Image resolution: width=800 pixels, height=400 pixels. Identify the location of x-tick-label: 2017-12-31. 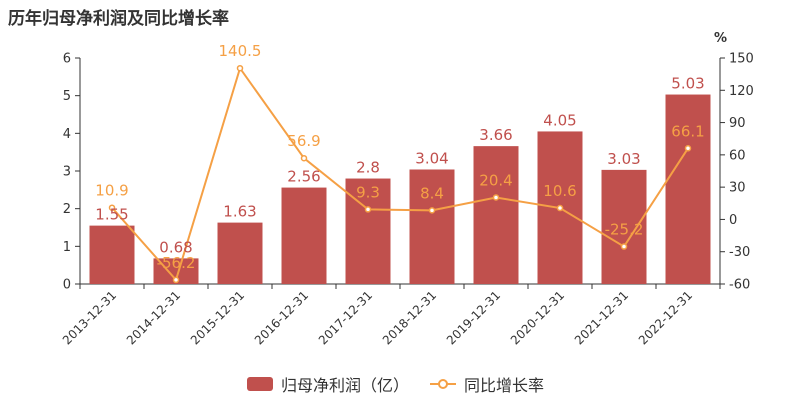
(345, 317).